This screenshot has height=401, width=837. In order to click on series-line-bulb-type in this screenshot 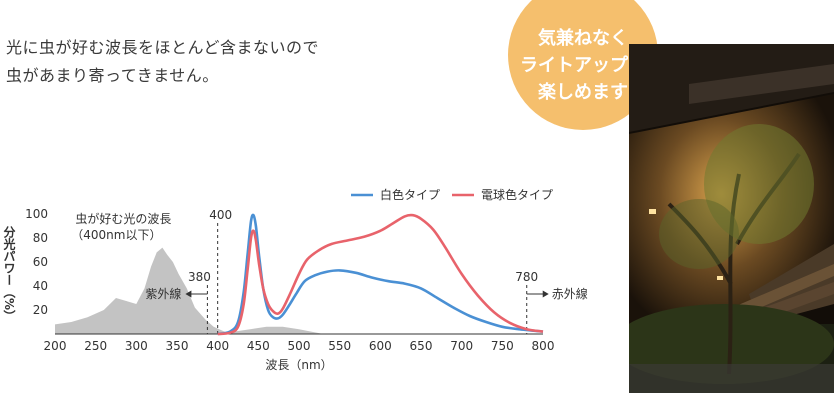, I will do `click(380, 274)`.